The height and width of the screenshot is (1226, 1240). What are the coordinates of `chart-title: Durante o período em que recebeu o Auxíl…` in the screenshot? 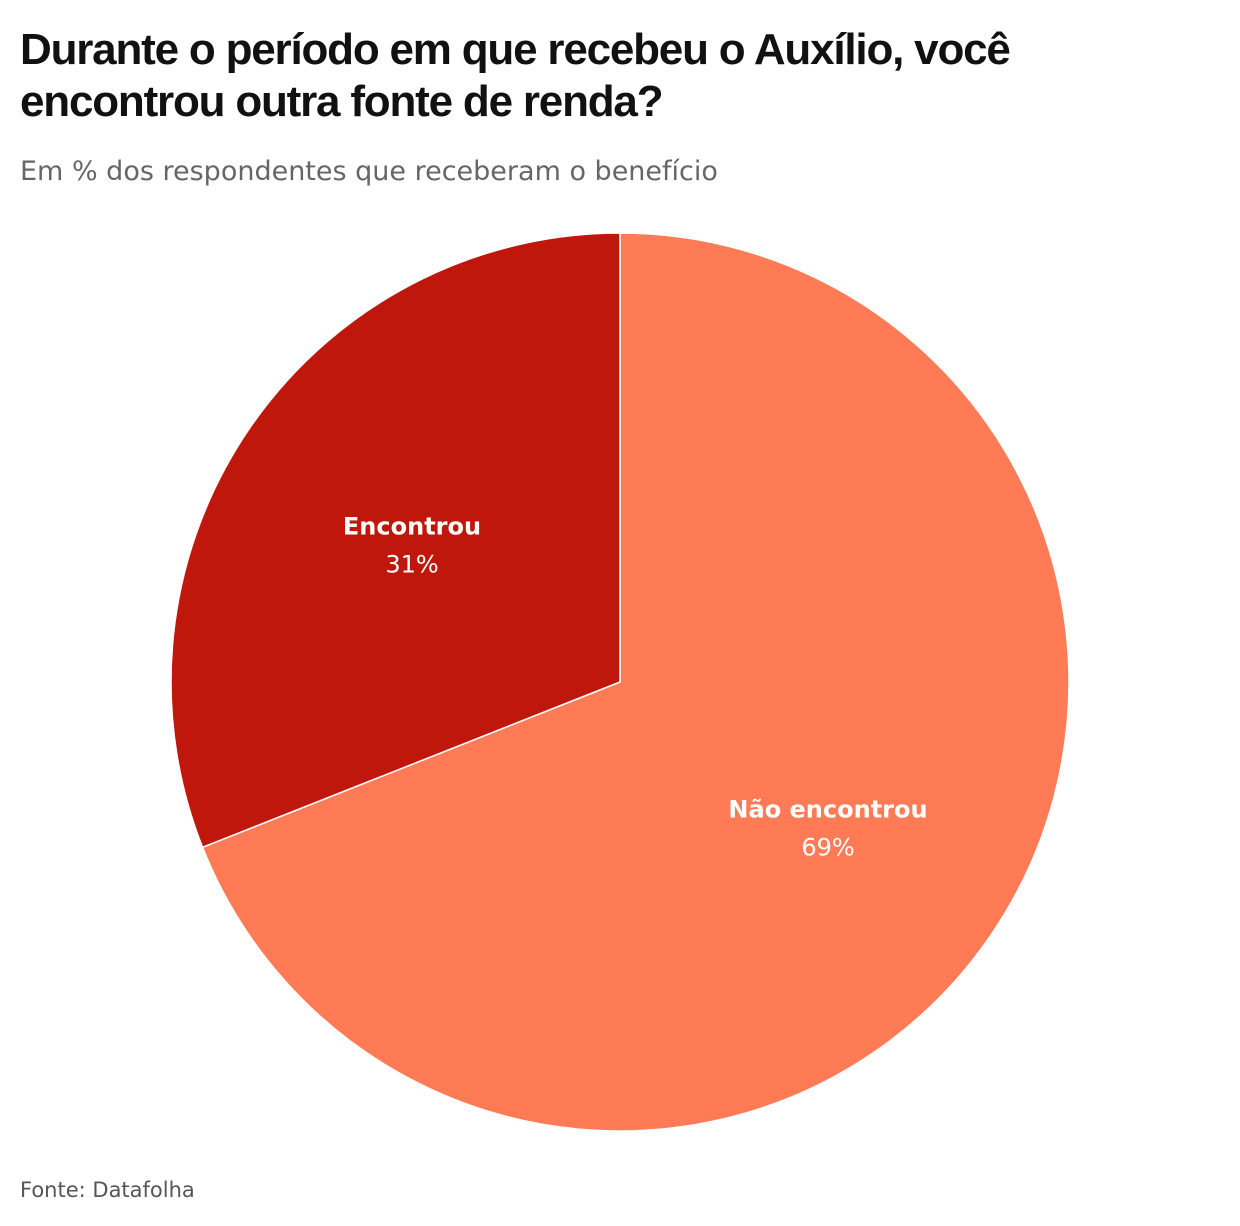 It's located at (515, 75).